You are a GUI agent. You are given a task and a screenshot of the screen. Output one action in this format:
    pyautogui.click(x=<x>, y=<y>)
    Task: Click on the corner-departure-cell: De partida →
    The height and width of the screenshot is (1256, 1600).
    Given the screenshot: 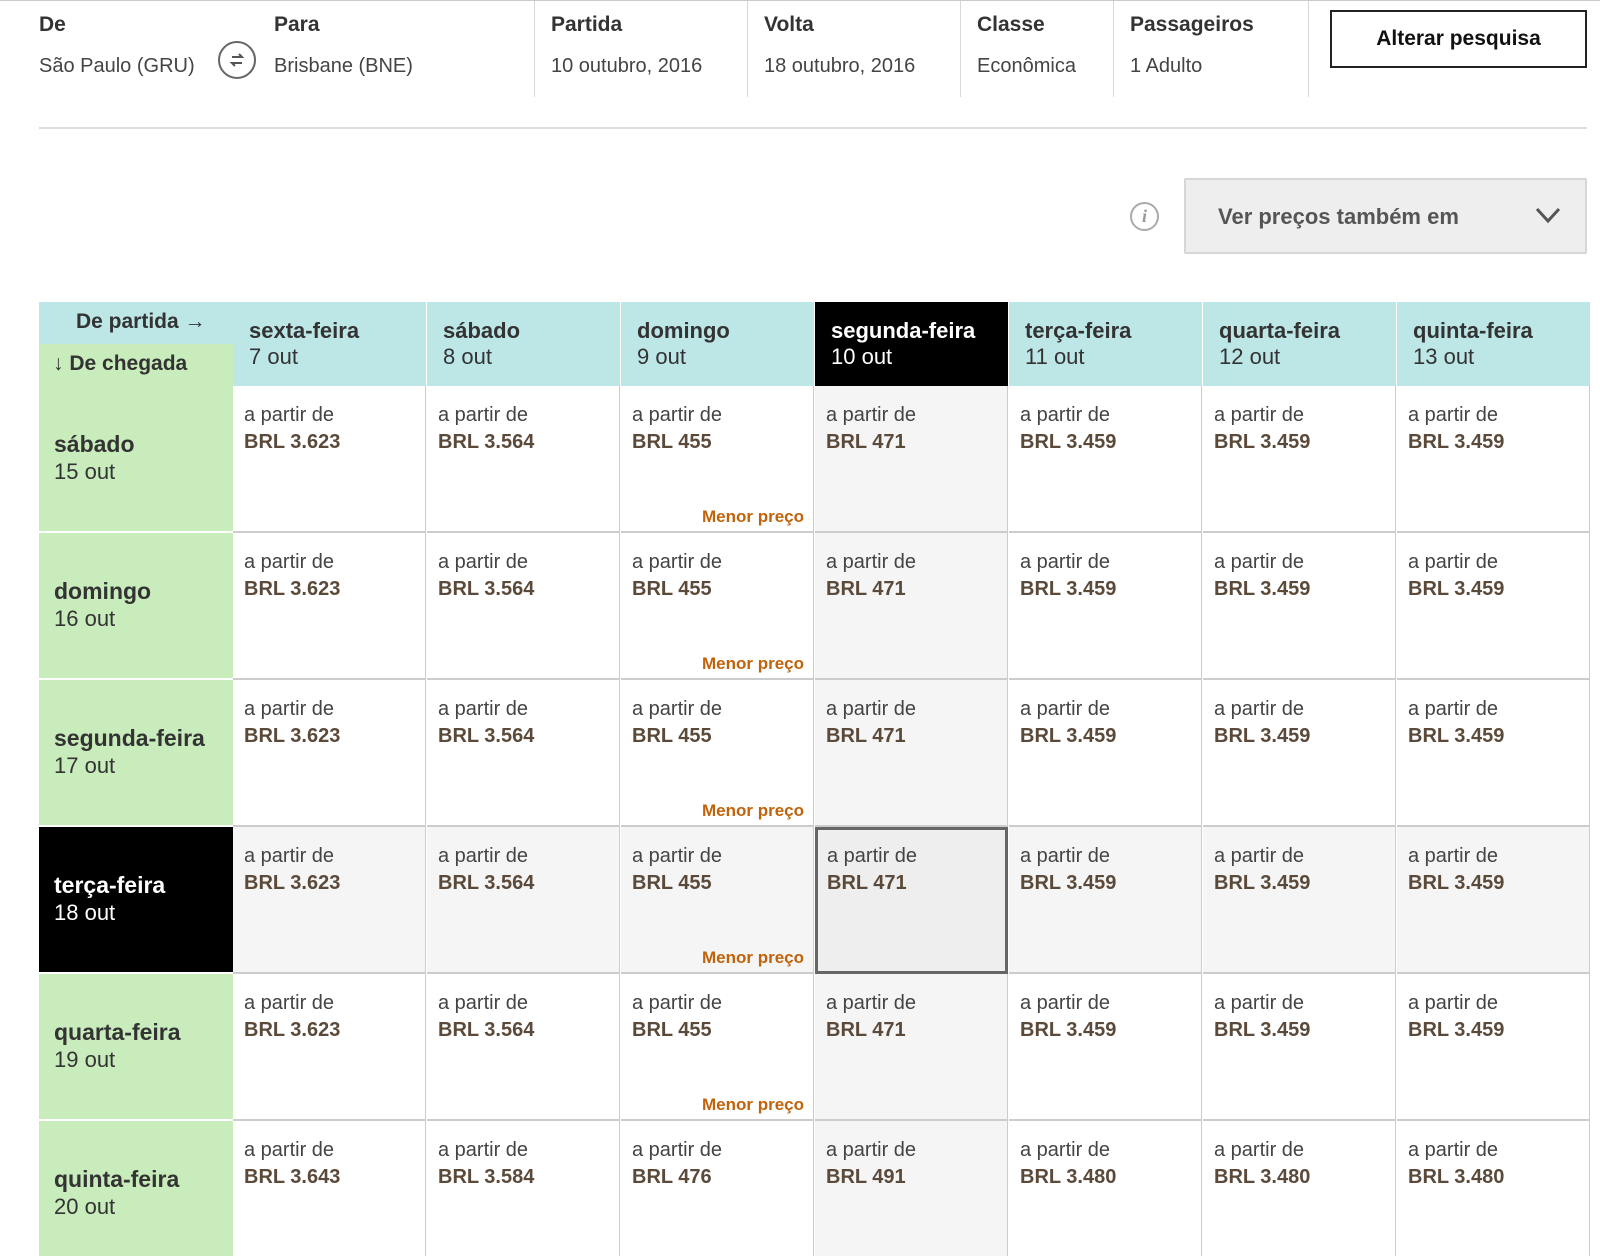 What is the action you would take?
    pyautogui.click(x=136, y=323)
    